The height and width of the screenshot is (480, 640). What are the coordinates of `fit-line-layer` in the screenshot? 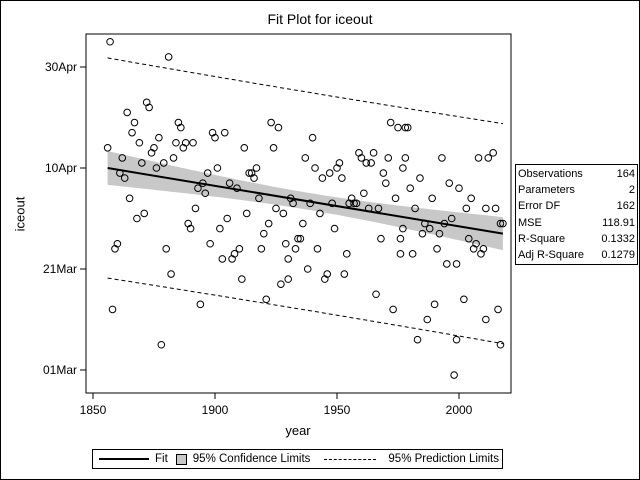 It's located at (305, 201).